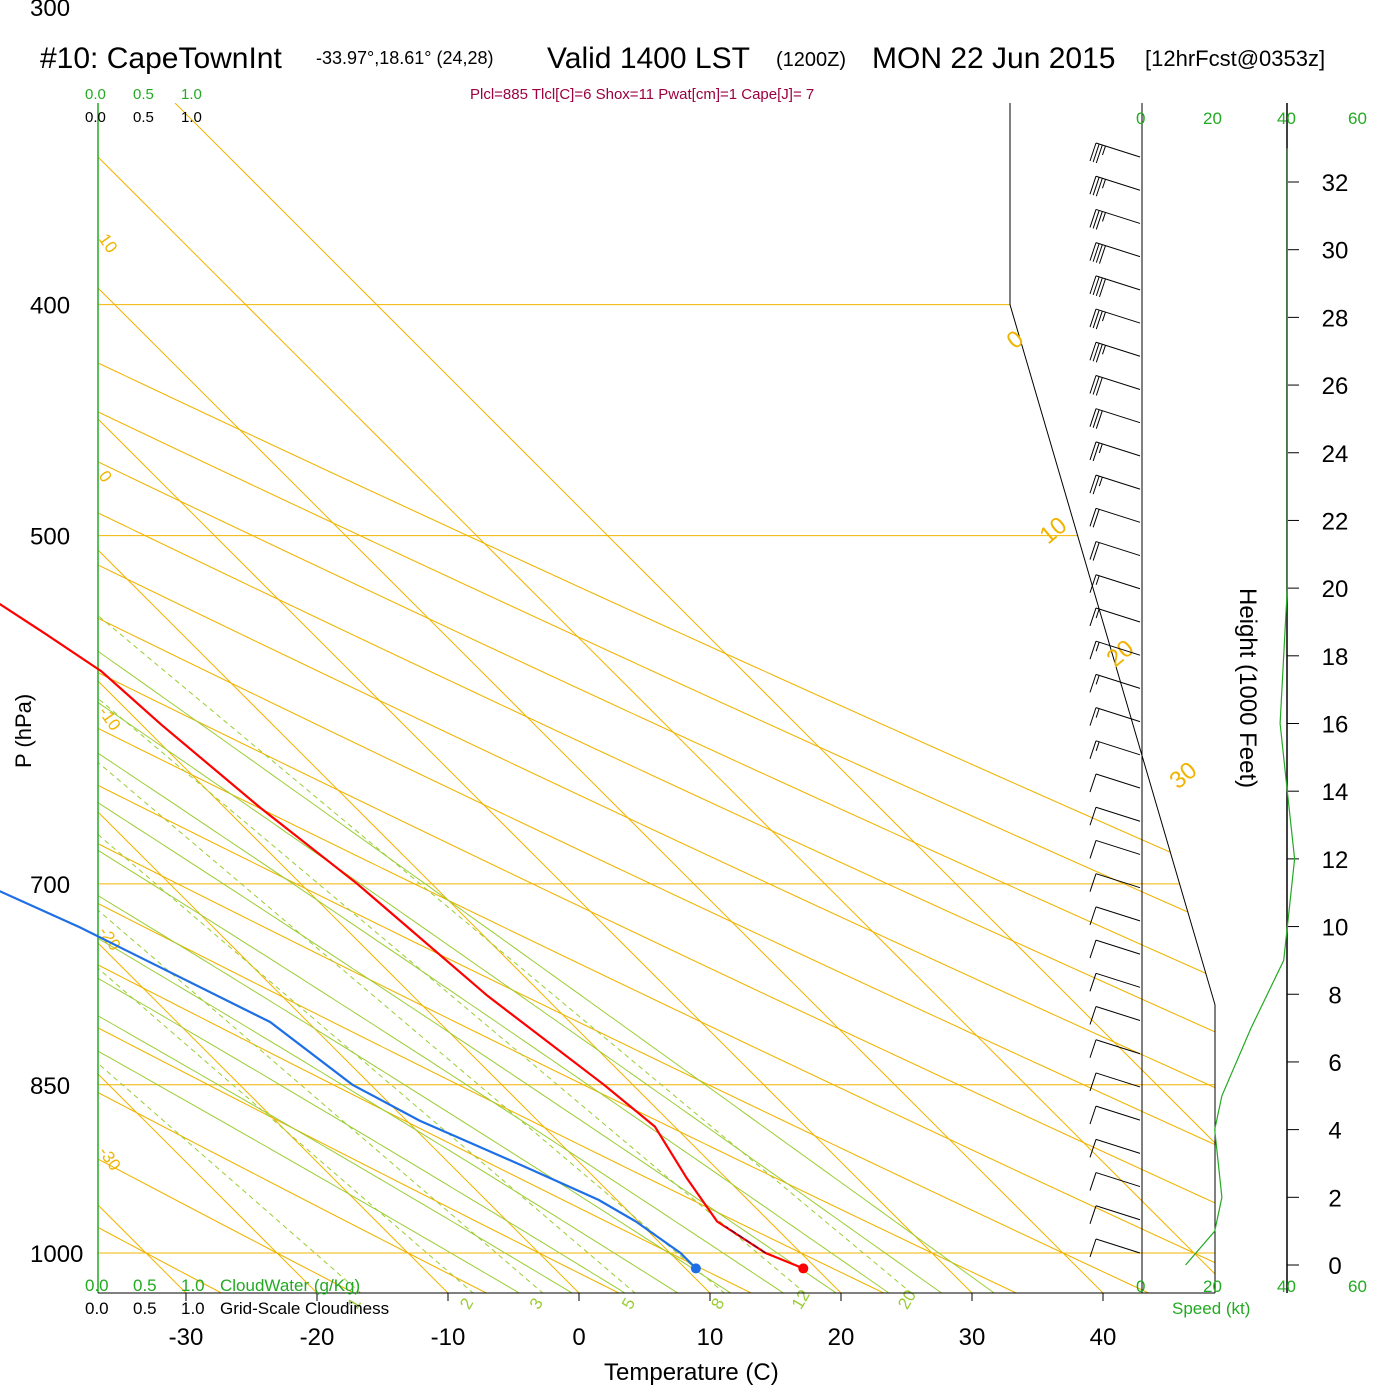  What do you see at coordinates (1357, 118) in the screenshot?
I see `speed-top-tick-3: 60` at bounding box center [1357, 118].